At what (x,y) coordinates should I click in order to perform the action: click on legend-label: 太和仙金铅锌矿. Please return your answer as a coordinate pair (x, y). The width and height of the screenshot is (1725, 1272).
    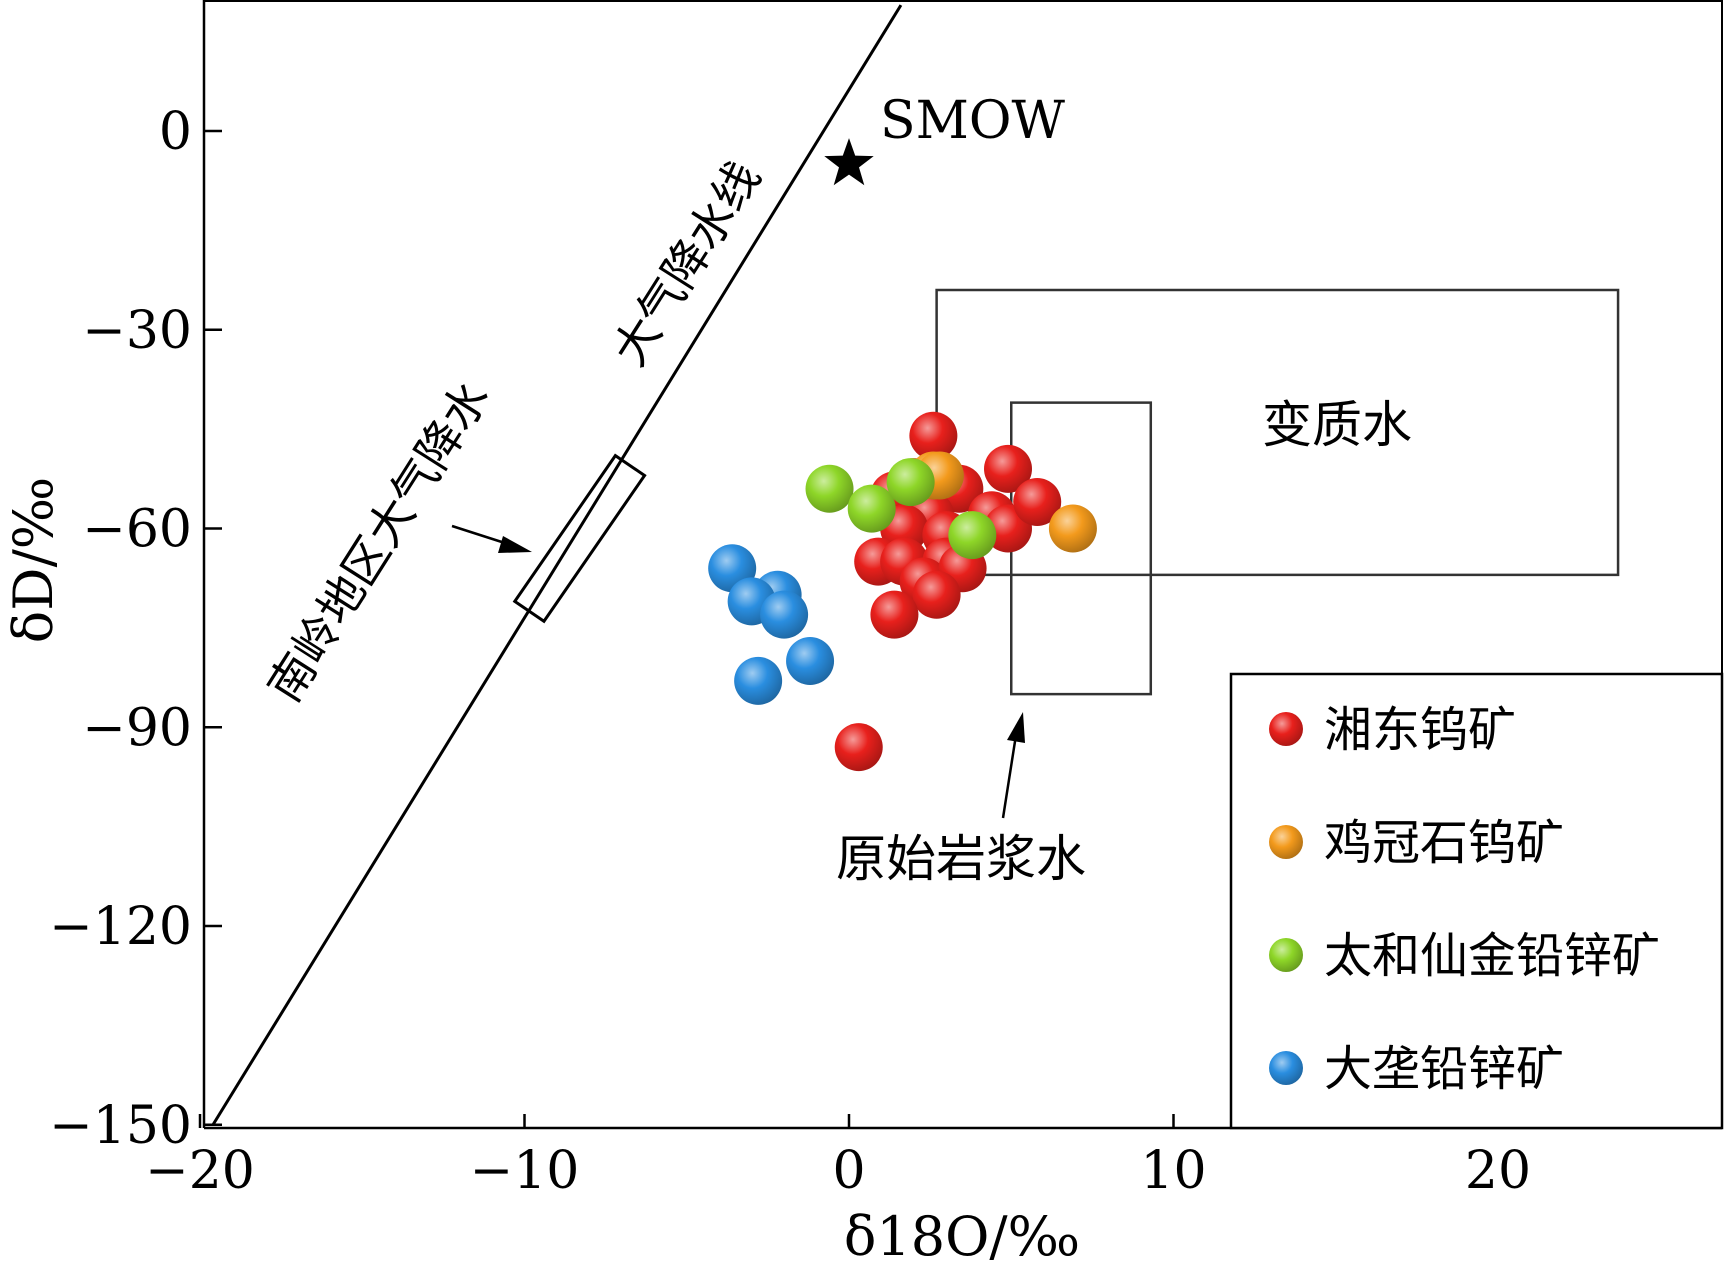
    Looking at the image, I should click on (1492, 956).